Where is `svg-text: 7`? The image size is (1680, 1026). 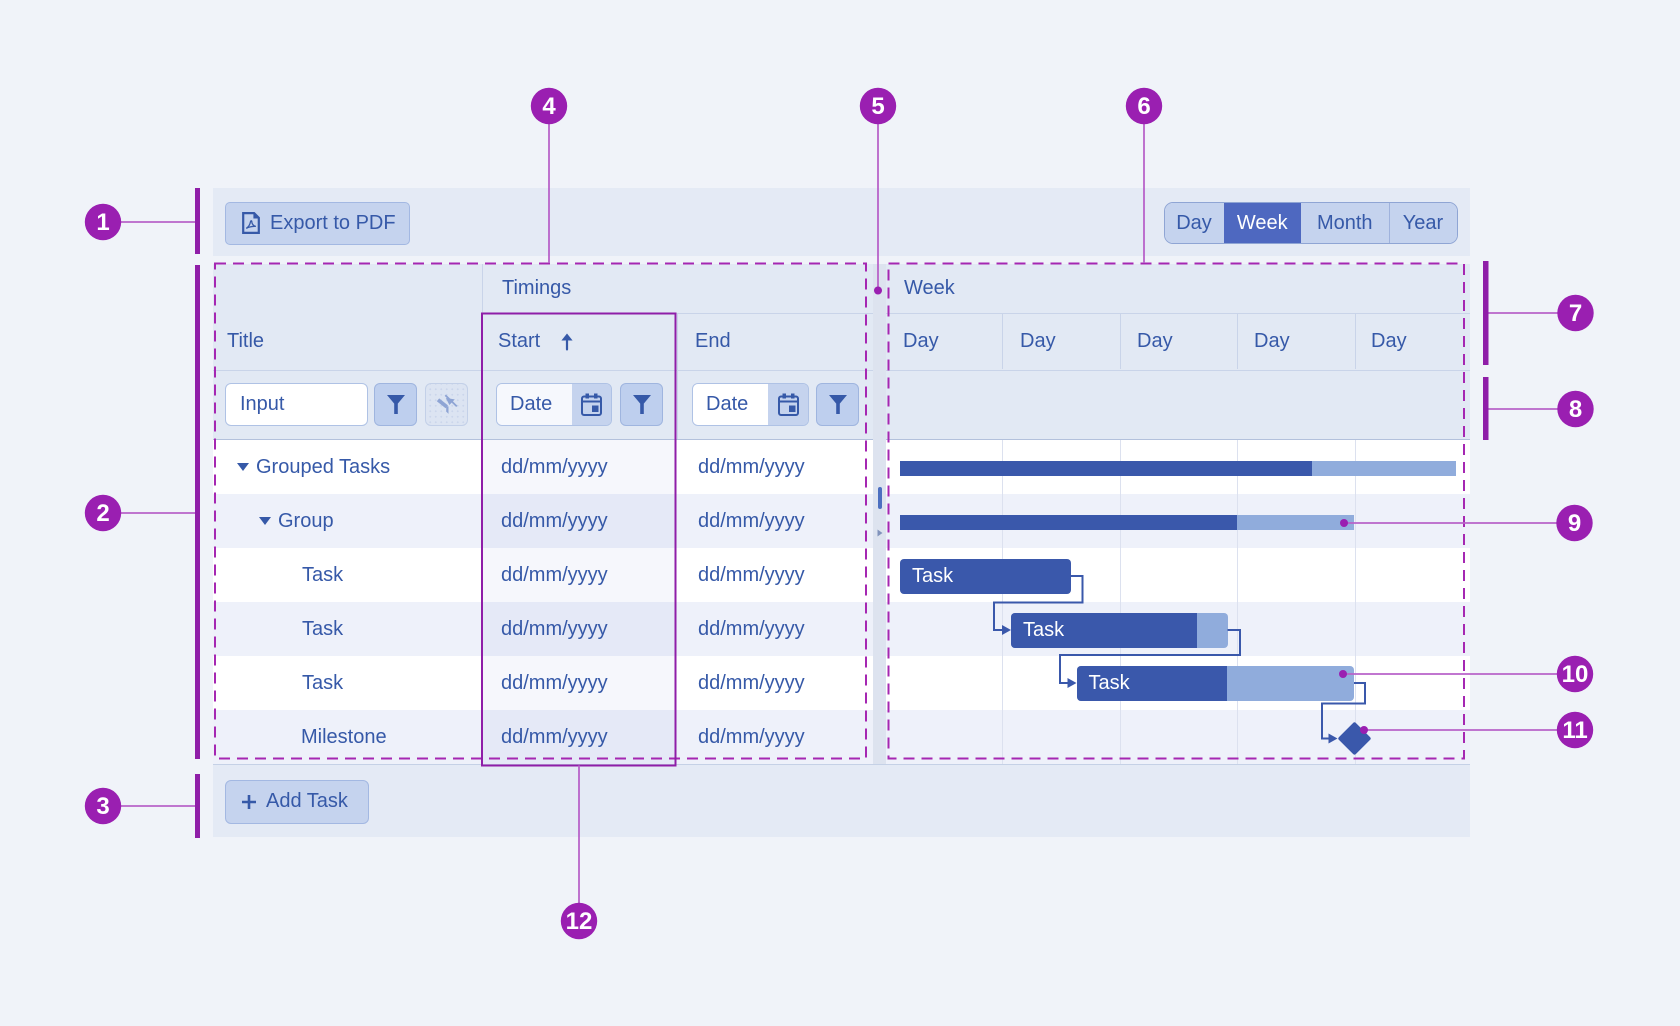 svg-text: 7 is located at coordinates (1575, 313).